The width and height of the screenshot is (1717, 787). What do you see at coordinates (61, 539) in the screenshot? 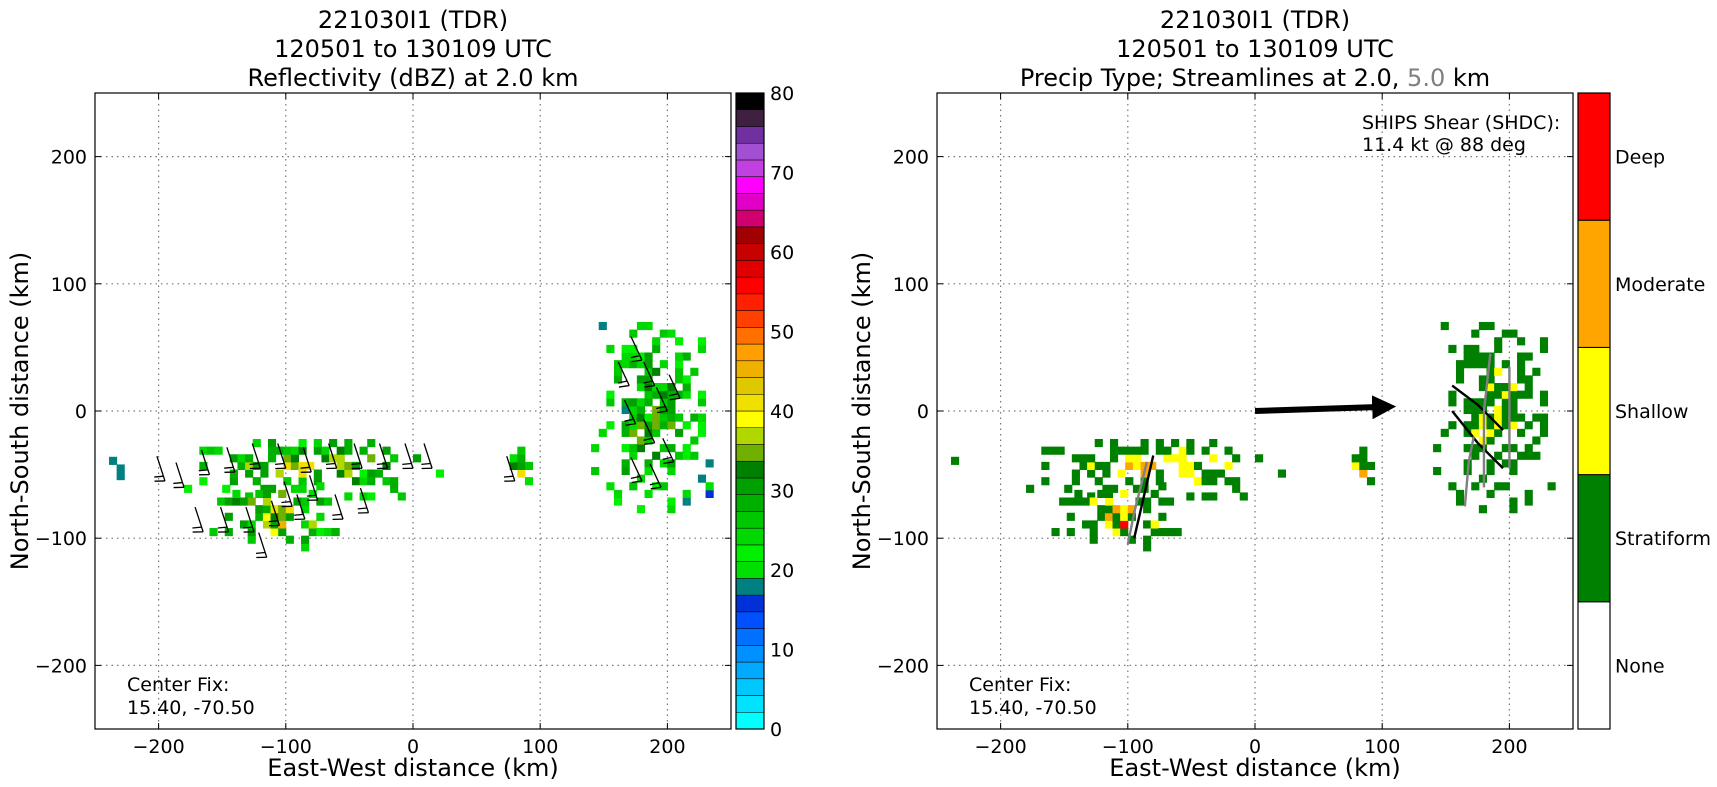
I see `y-tick-label: −100` at bounding box center [61, 539].